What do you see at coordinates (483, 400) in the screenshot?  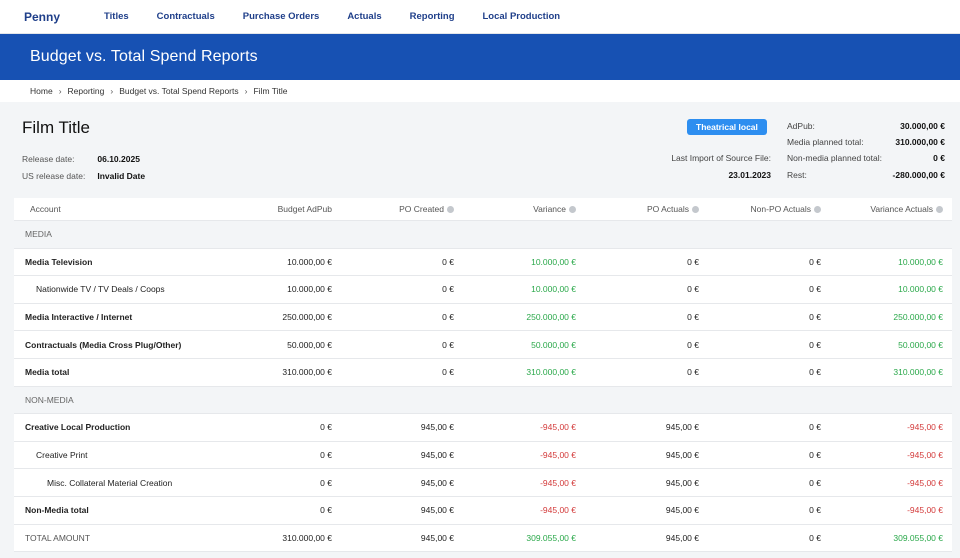 I see `section-row: NON-MEDIA` at bounding box center [483, 400].